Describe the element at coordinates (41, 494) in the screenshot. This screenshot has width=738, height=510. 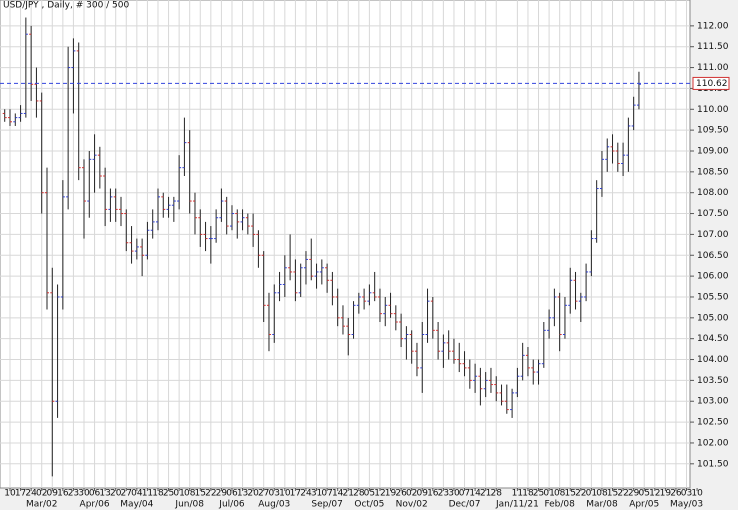
I see `x-tick-label: 02` at that location.